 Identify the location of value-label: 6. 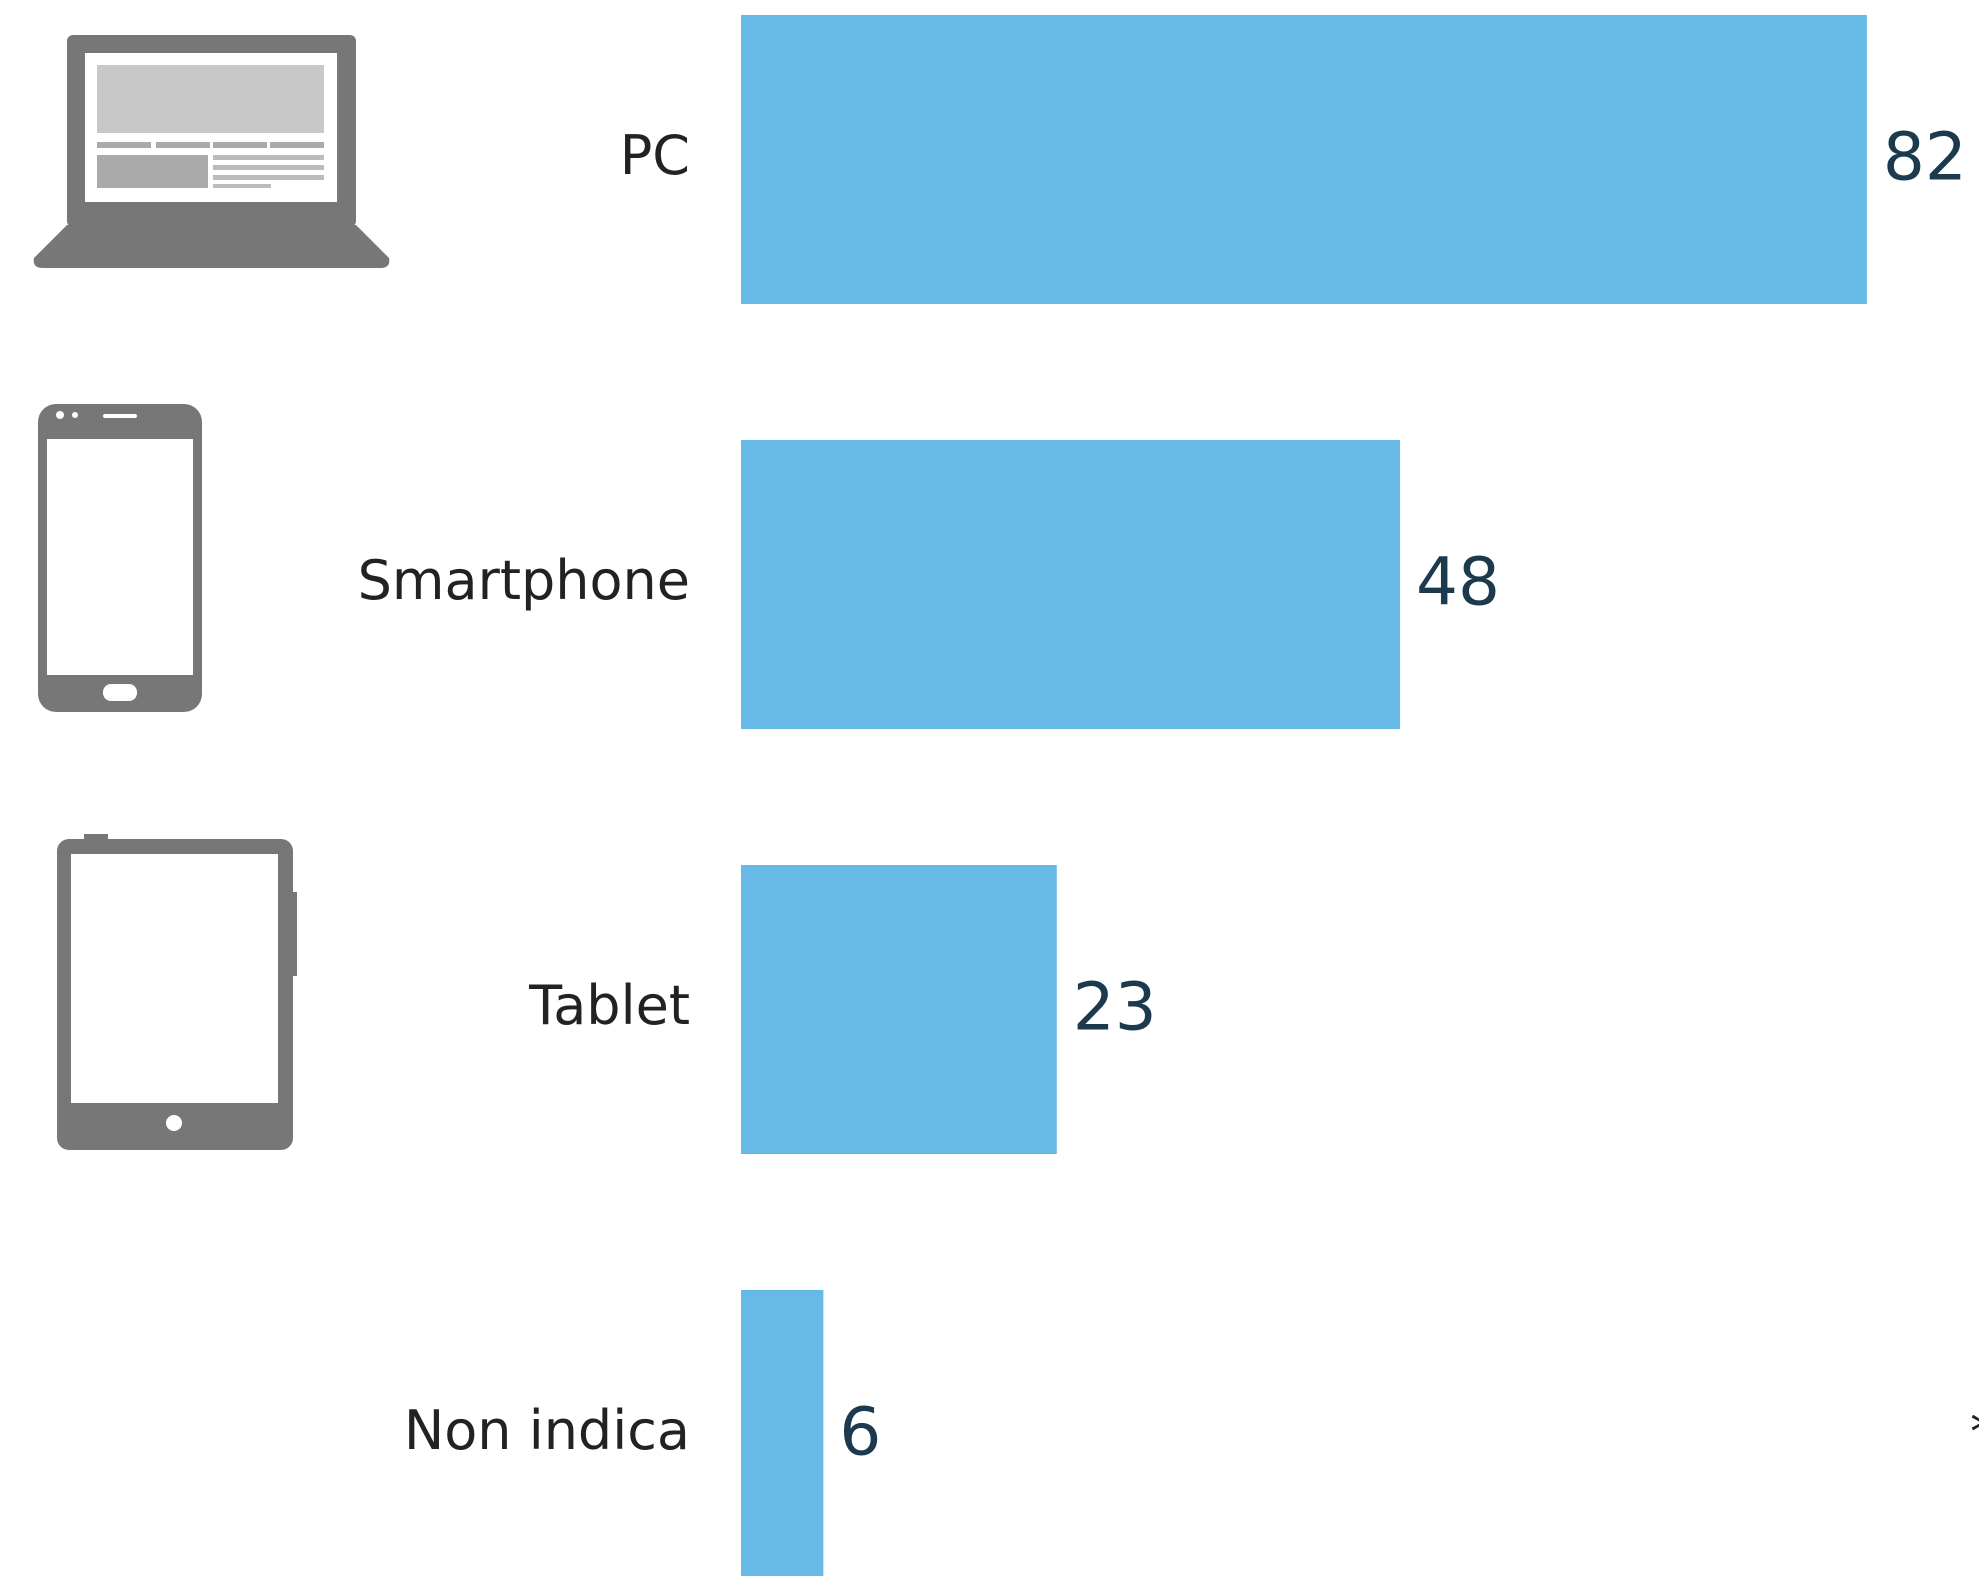
(860, 1432).